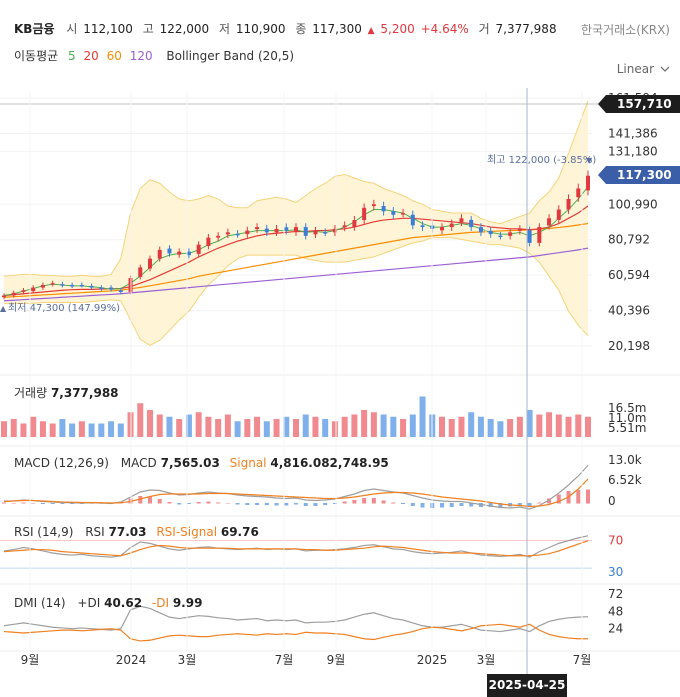 This screenshot has width=680, height=697. I want to click on ma-legend-label: 이동평균, so click(36, 56).